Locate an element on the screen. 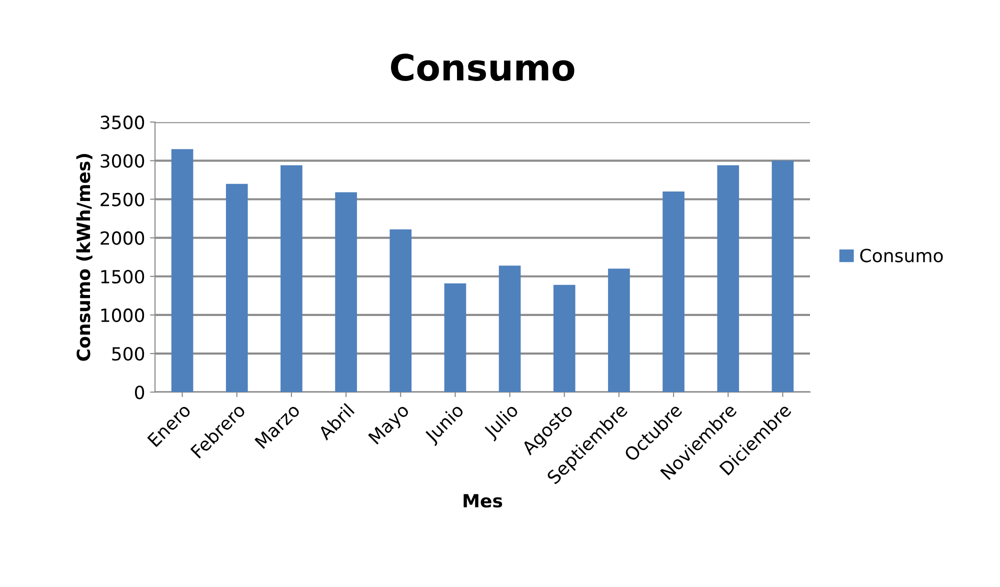 This screenshot has width=1000, height=587. y-tick-label: 2000 is located at coordinates (122, 238).